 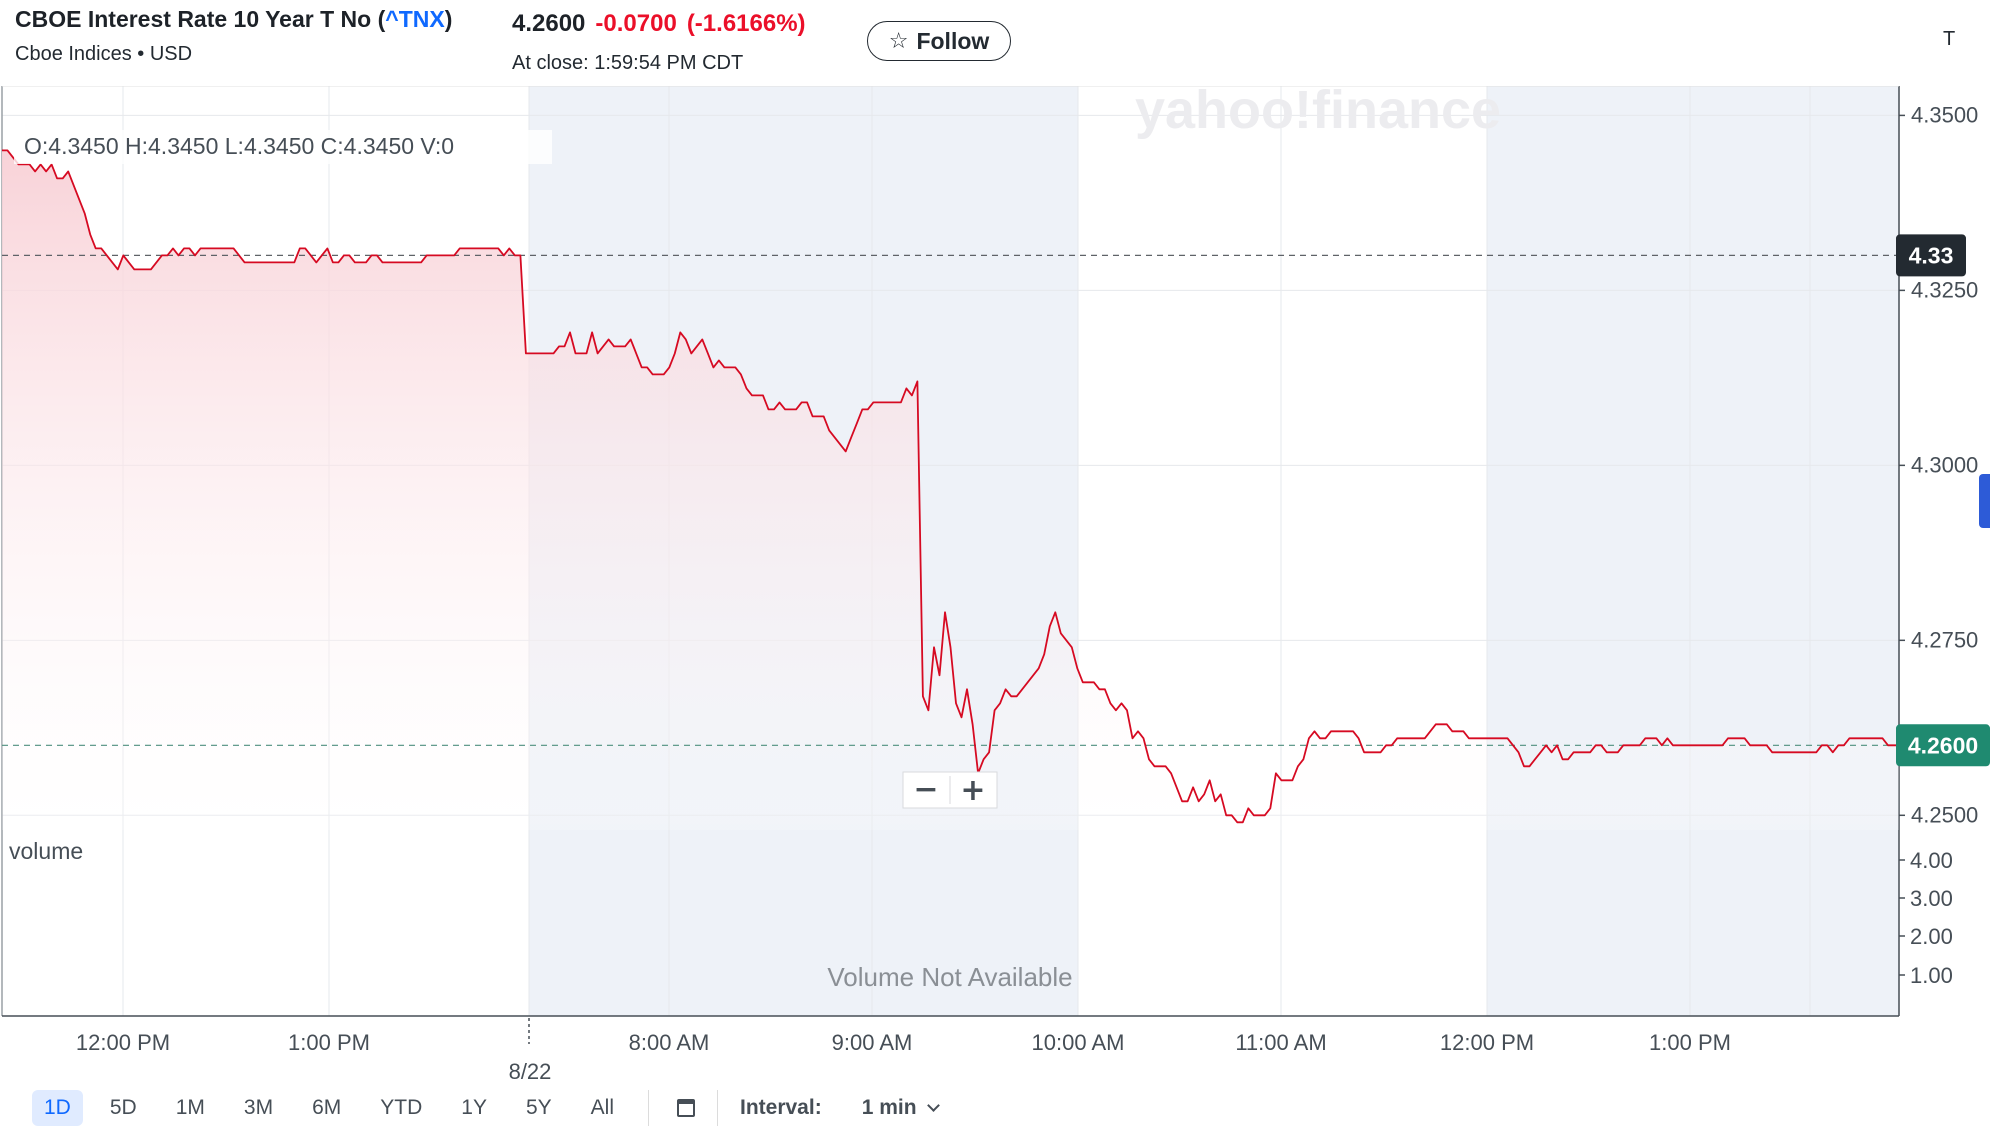 What do you see at coordinates (686, 1108) in the screenshot?
I see `calendar-icon` at bounding box center [686, 1108].